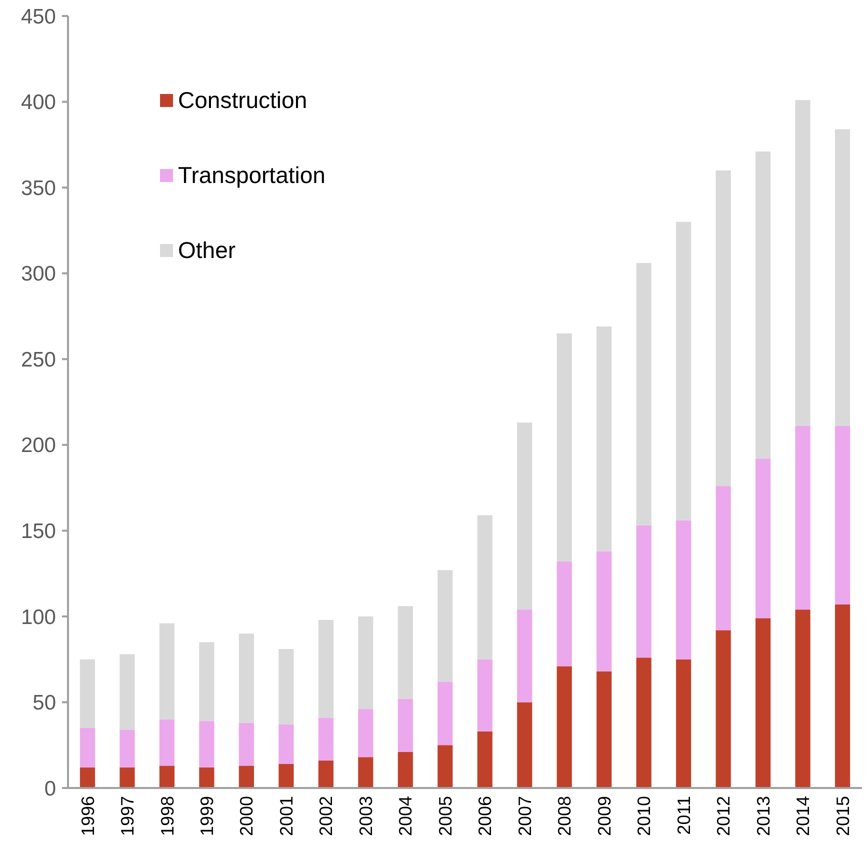  Describe the element at coordinates (38, 102) in the screenshot. I see `y-tick-label: 400` at that location.